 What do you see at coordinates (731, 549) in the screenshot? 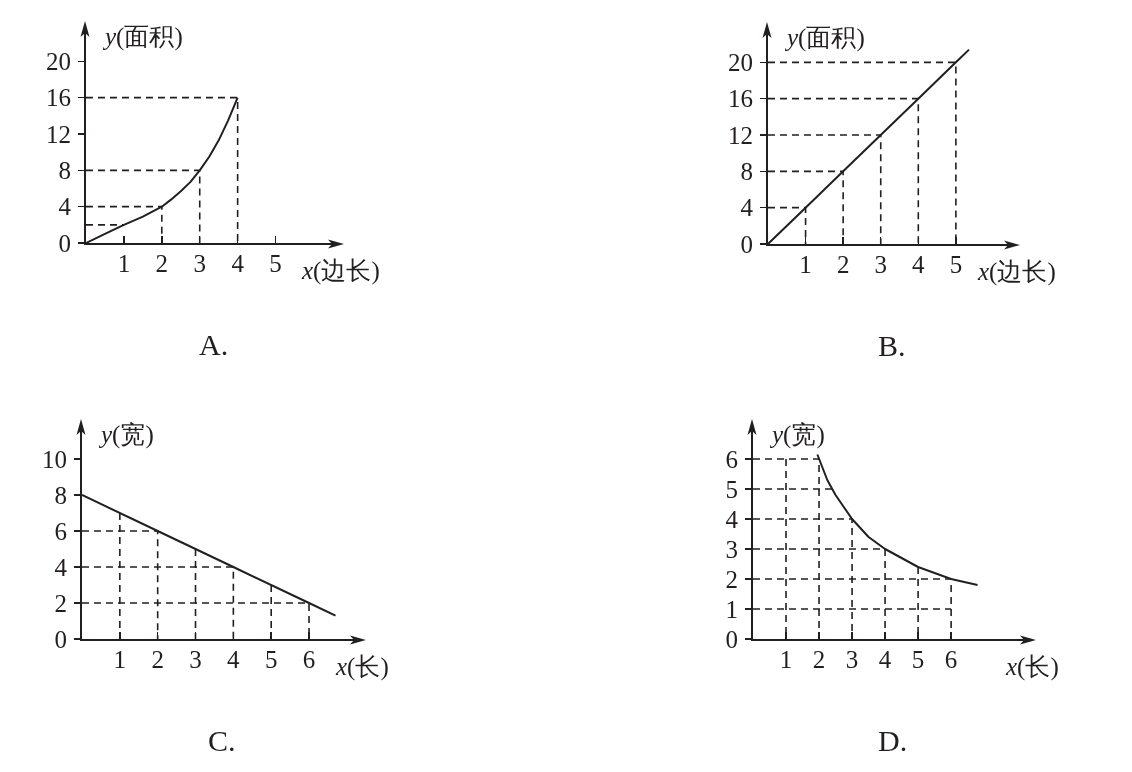
I see `y-tick-label: 3` at bounding box center [731, 549].